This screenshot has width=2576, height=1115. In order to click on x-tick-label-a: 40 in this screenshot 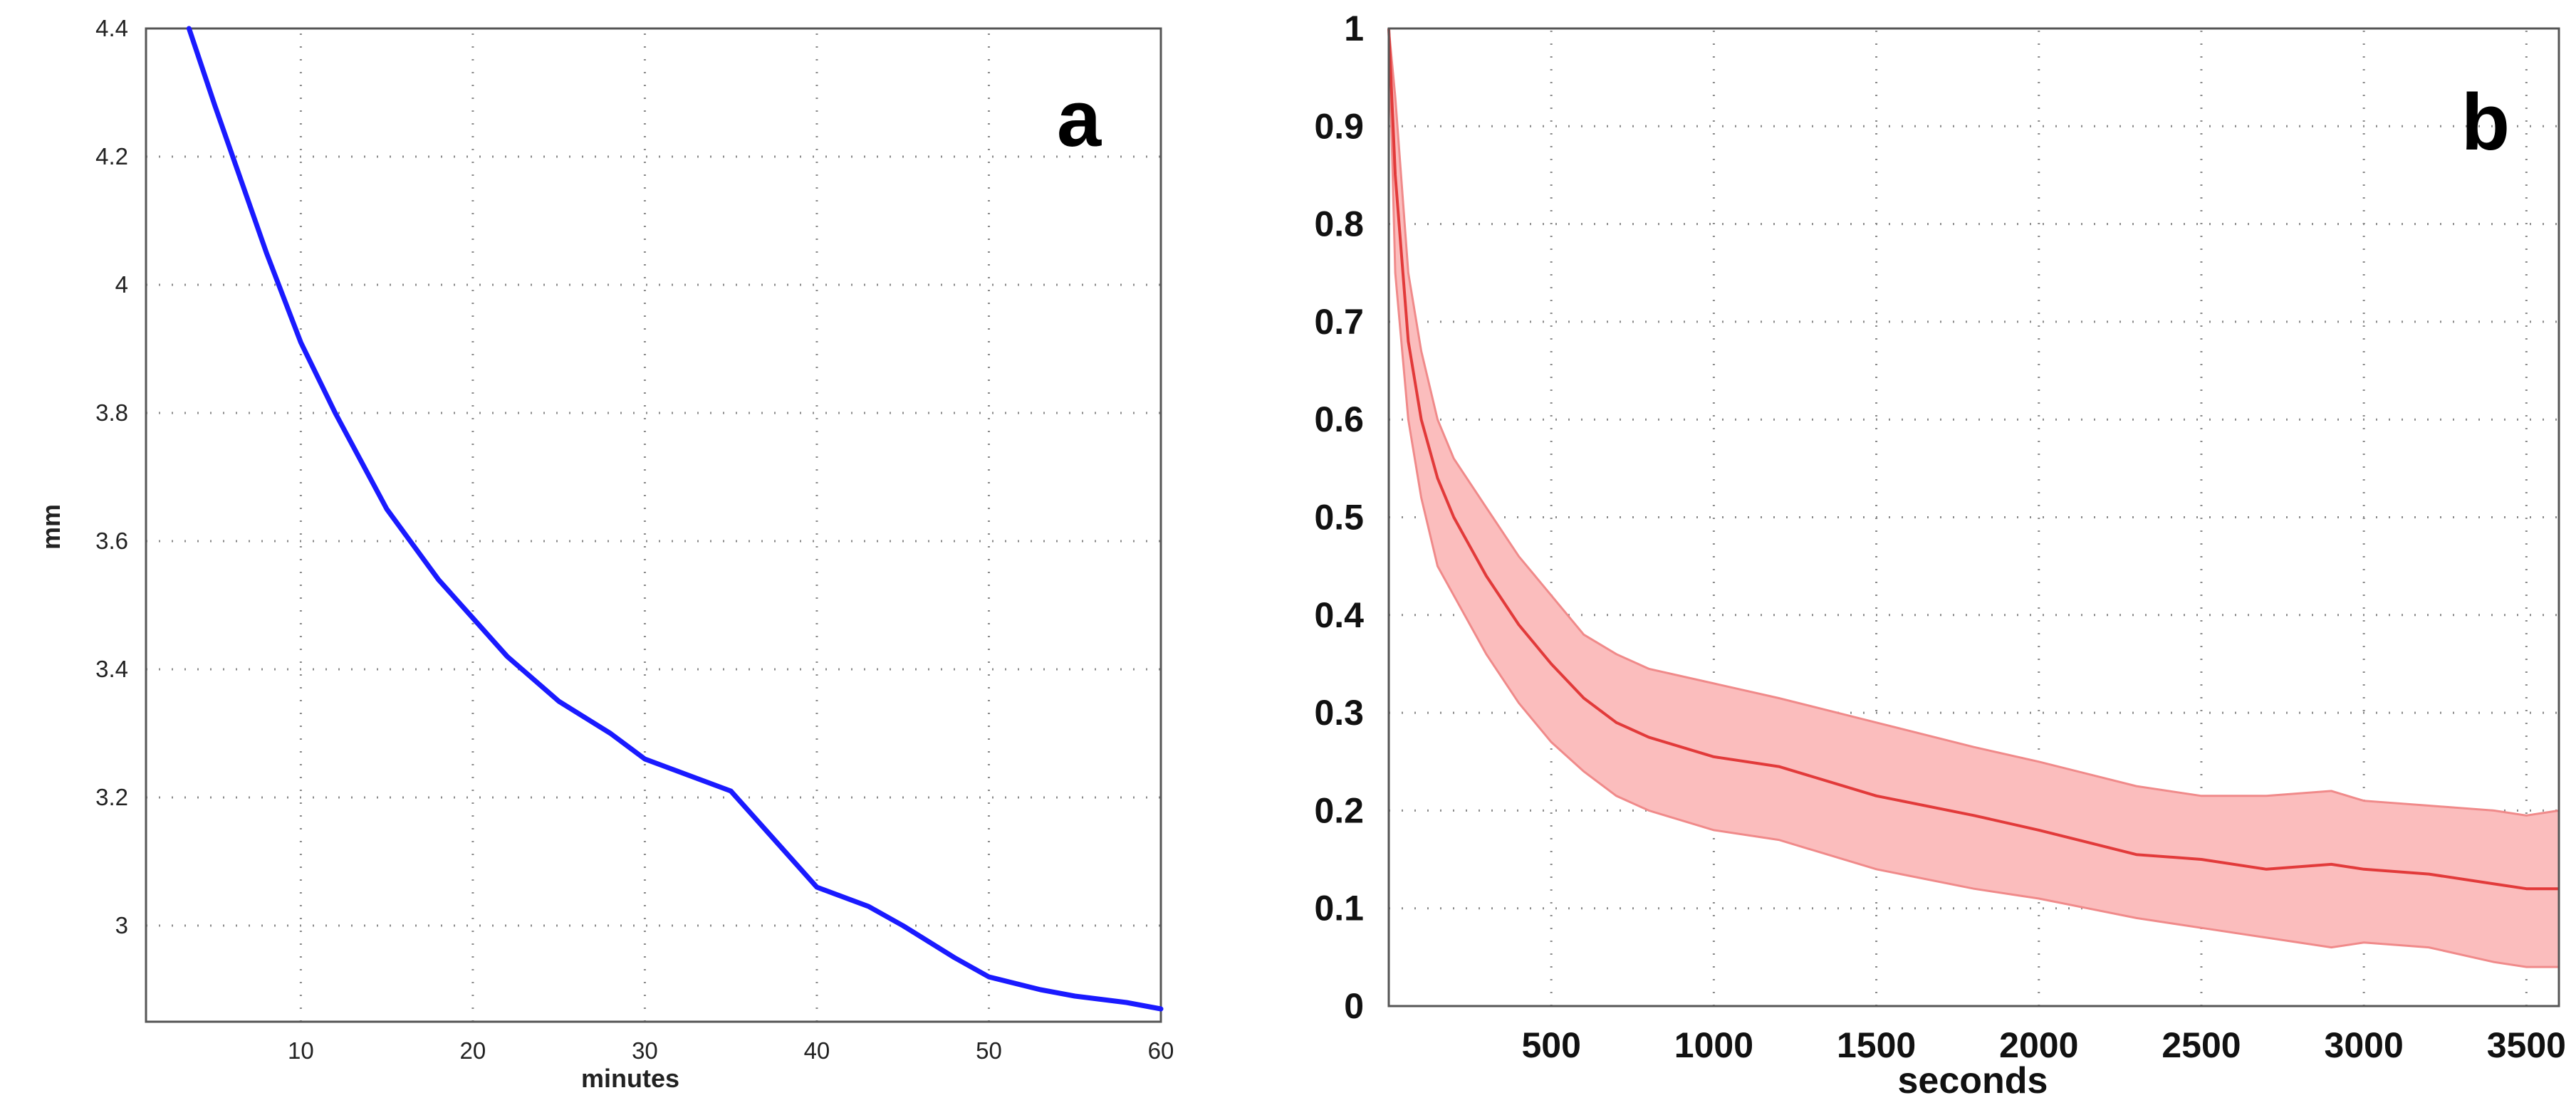, I will do `click(817, 1050)`.